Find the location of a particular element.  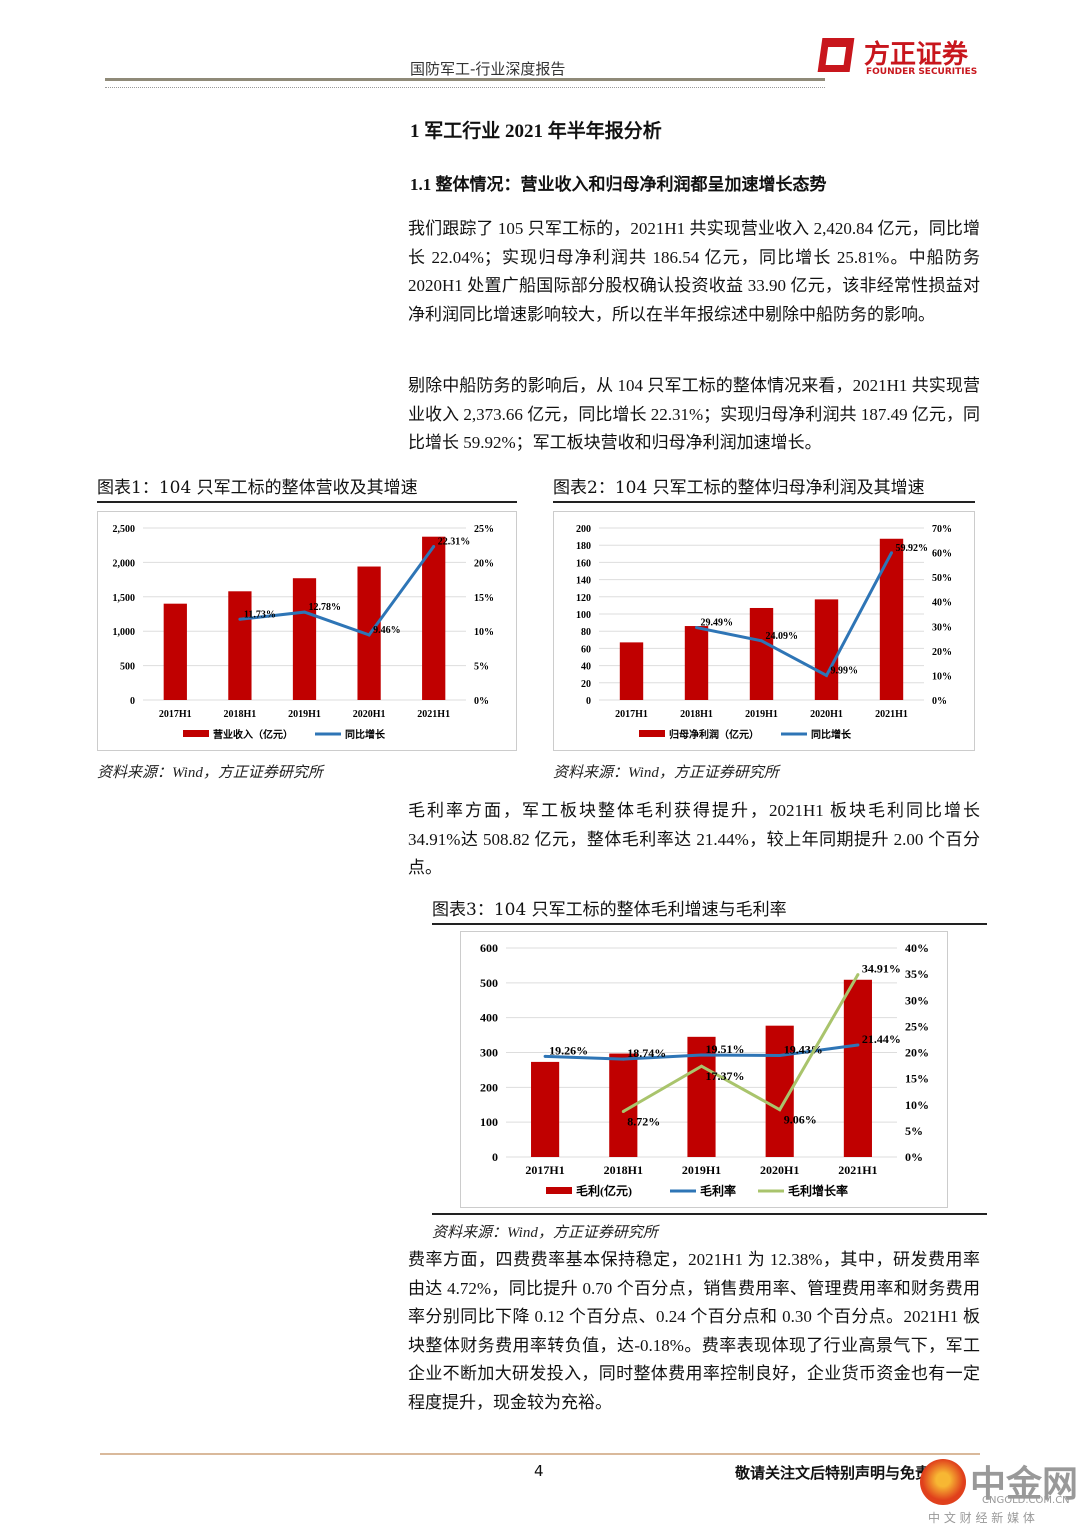

header-dotted-divider is located at coordinates (465, 87).